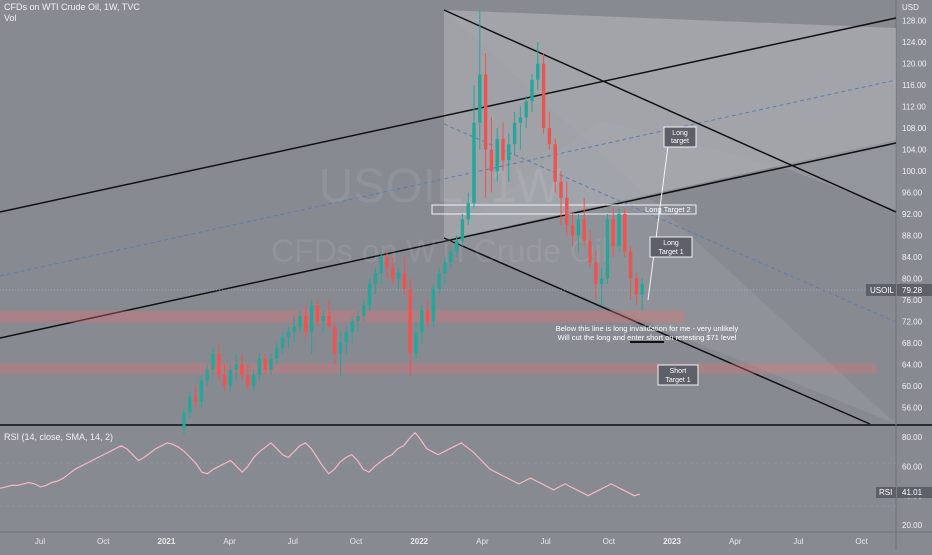 Image resolution: width=932 pixels, height=555 pixels. Describe the element at coordinates (912, 278) in the screenshot. I see `price-tick-label: 80.00` at that location.